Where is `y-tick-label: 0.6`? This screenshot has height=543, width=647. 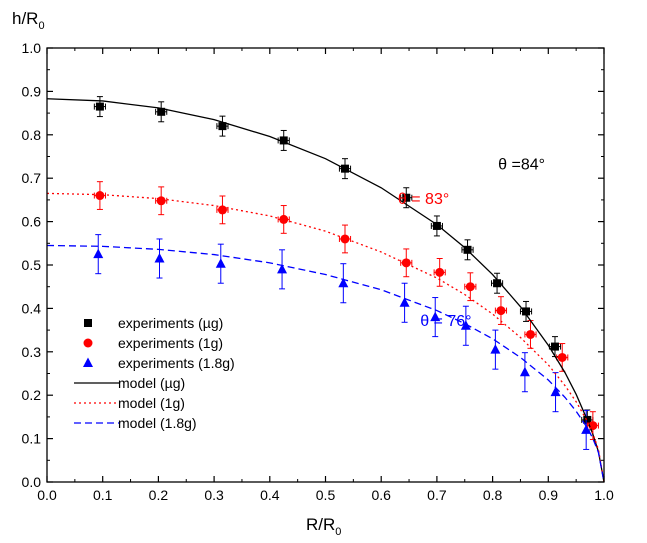 y-tick-label: 0.6 is located at coordinates (32, 222).